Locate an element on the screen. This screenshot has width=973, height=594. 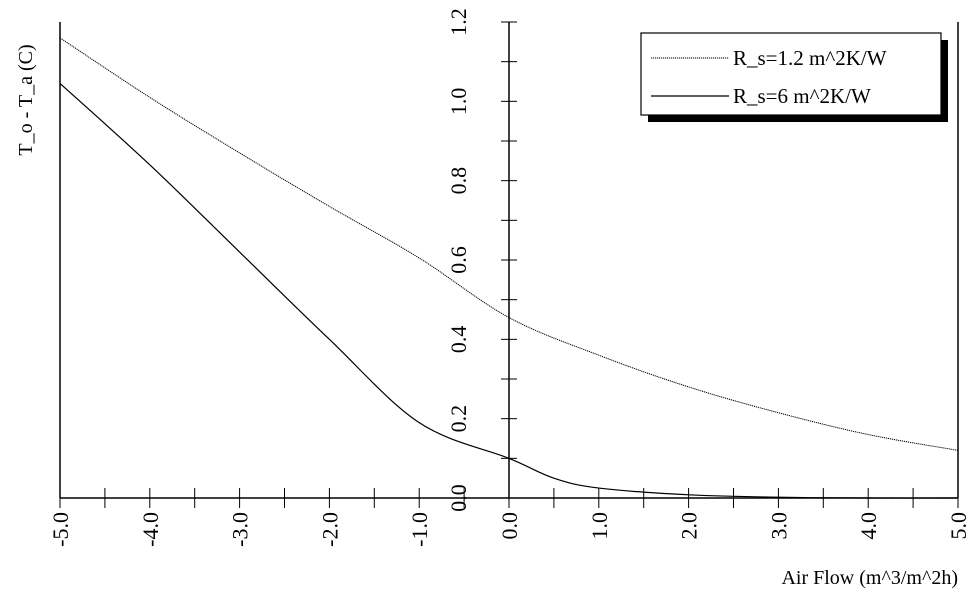
y-tick-label: 0.2 is located at coordinates (458, 419).